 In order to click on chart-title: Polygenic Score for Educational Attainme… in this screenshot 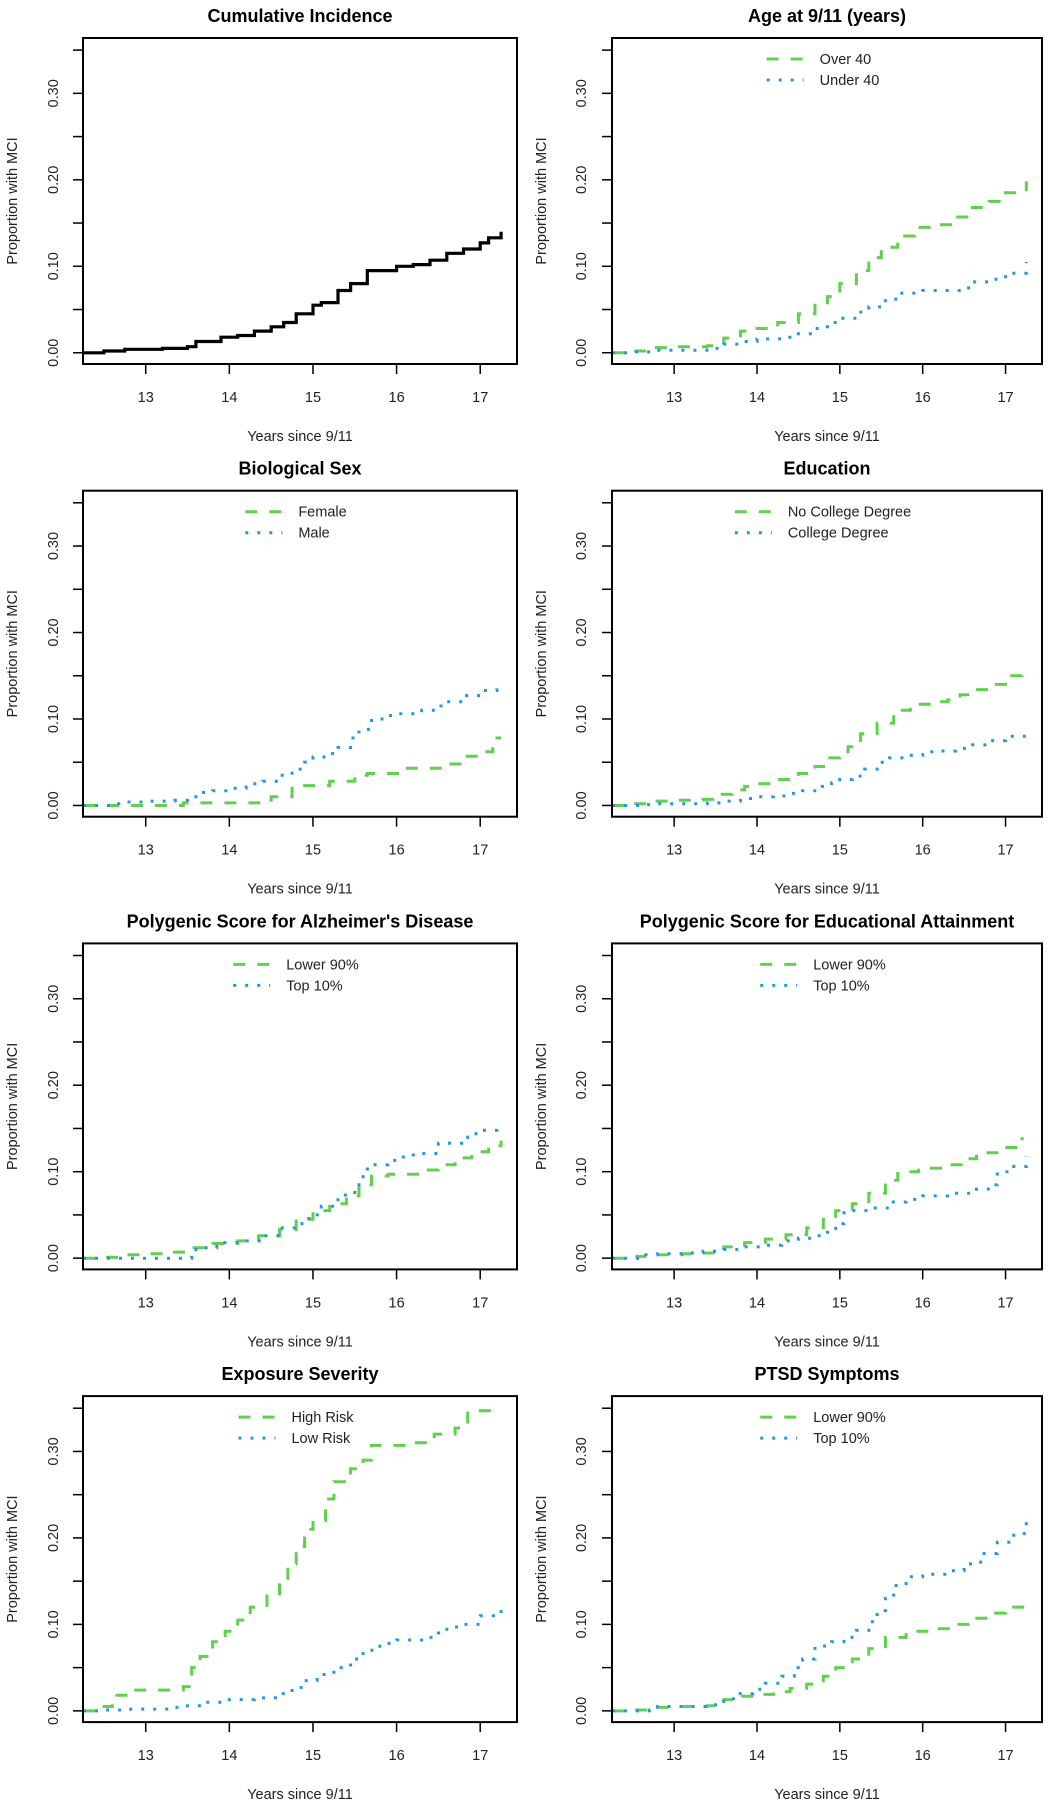, I will do `click(827, 921)`.